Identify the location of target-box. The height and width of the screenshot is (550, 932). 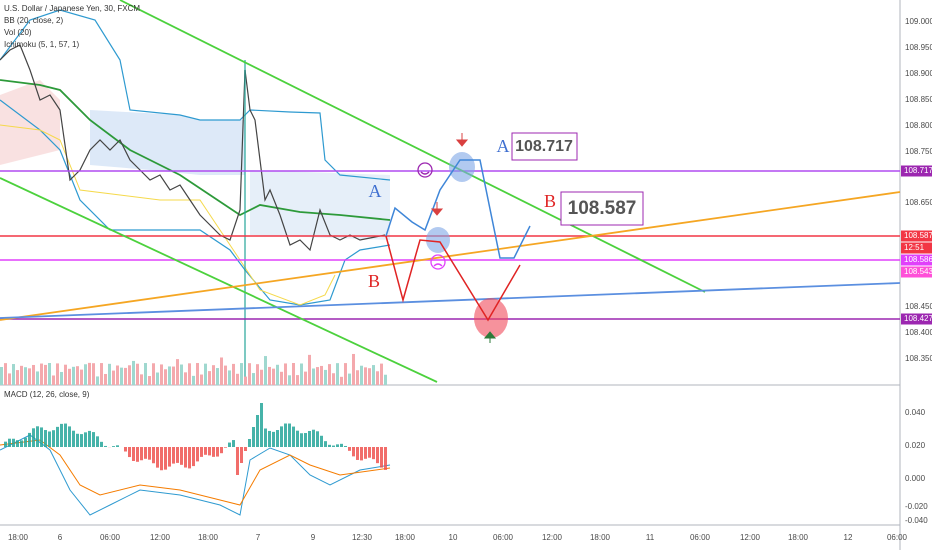
(544, 146).